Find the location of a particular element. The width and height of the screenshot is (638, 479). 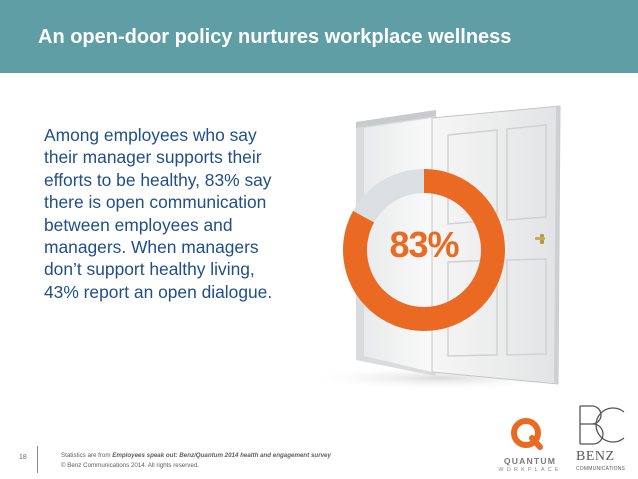

quantum-q-icon is located at coordinates (527, 434).